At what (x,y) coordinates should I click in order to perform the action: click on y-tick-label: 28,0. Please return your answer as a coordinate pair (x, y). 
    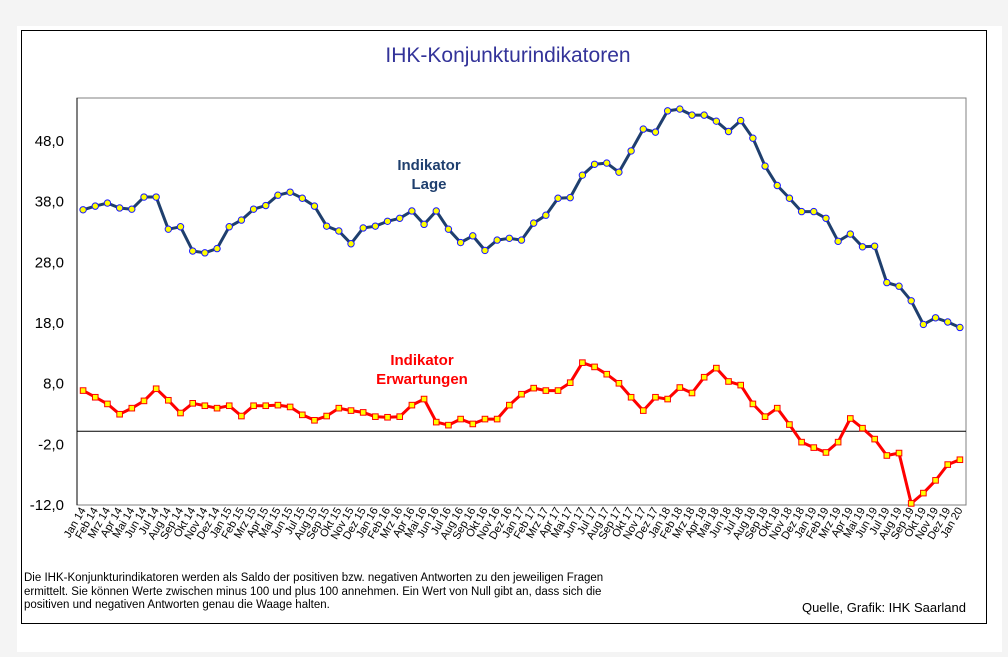
    Looking at the image, I should click on (49, 262).